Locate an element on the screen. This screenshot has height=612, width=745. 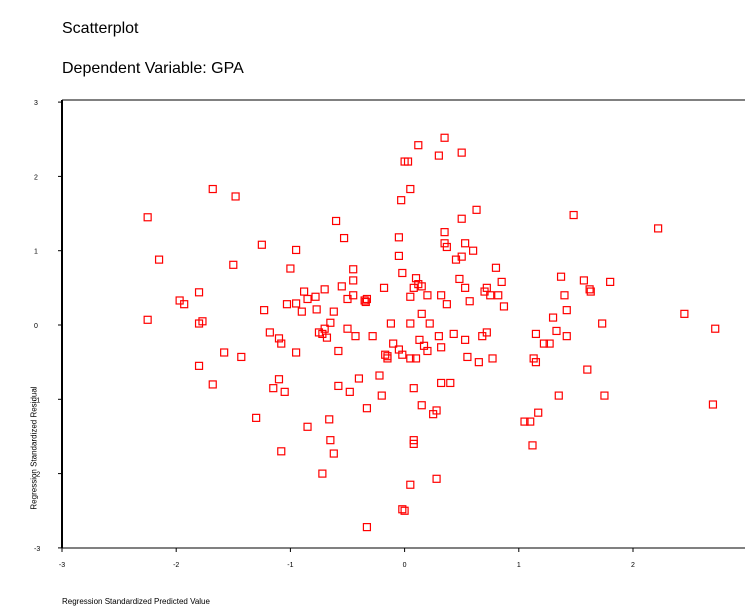
y-tick-label: -2 is located at coordinates (37, 475).